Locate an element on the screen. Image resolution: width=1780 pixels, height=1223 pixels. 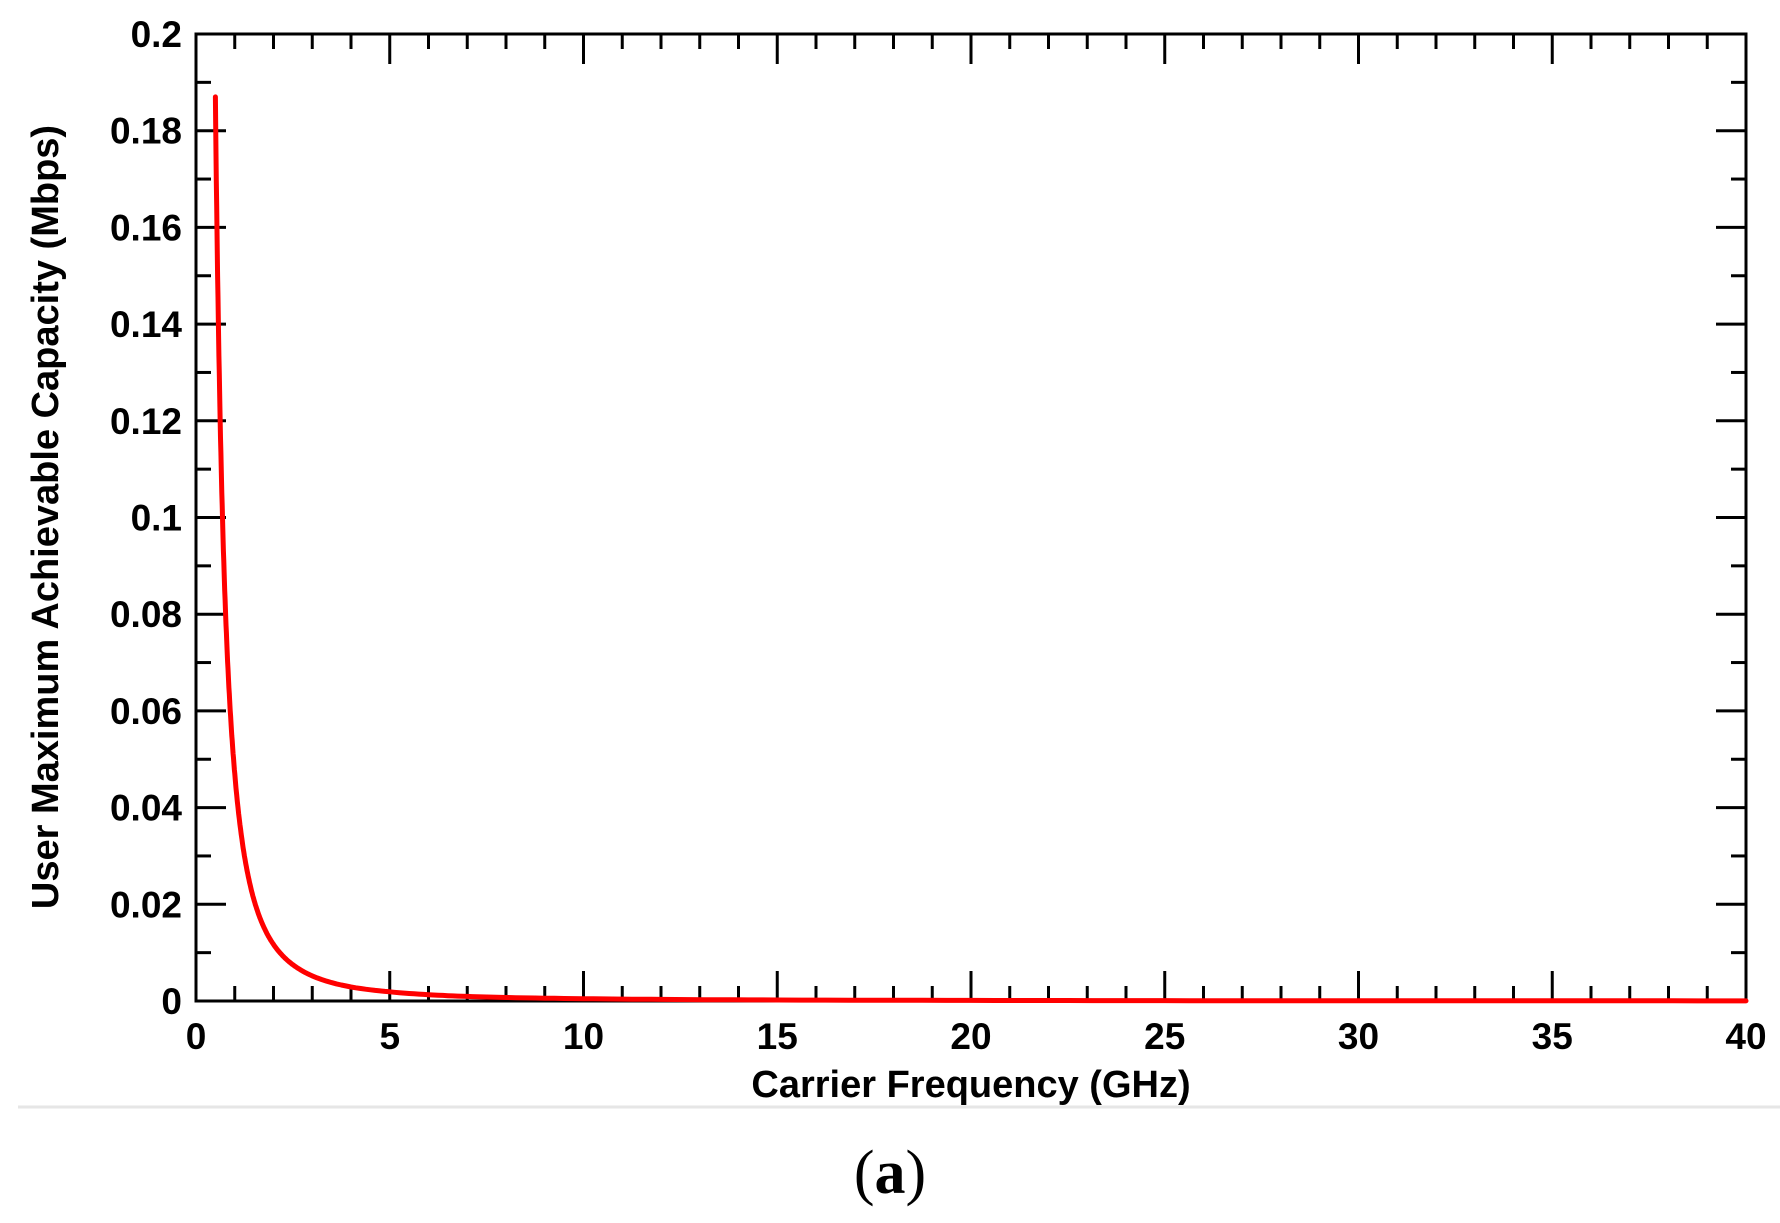
caption-open: ( is located at coordinates (864, 1173).